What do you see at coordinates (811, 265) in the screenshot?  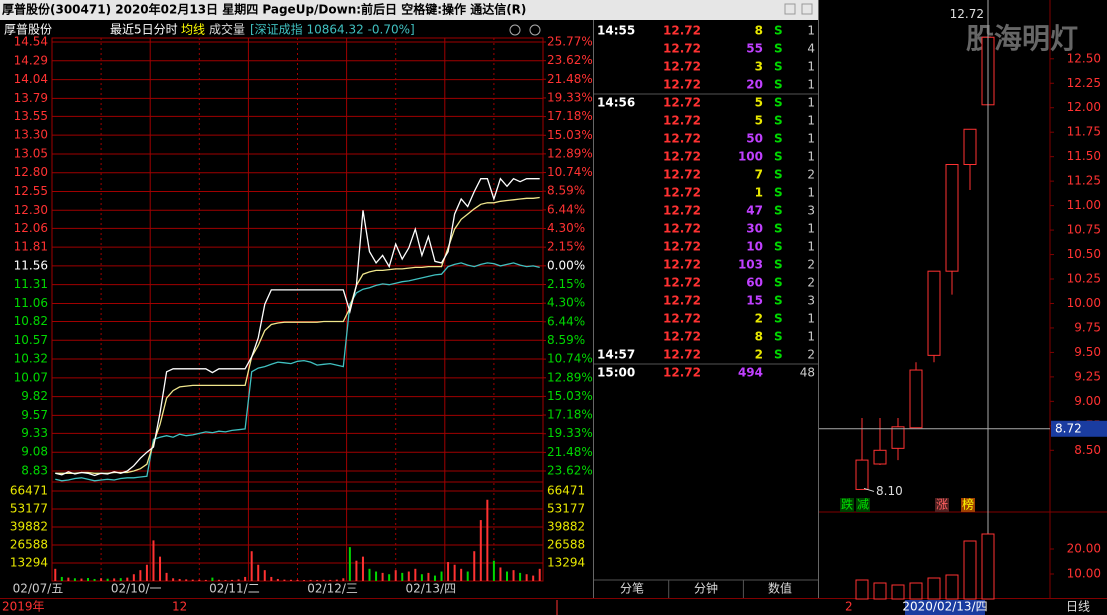 I see `tick-count: 2` at bounding box center [811, 265].